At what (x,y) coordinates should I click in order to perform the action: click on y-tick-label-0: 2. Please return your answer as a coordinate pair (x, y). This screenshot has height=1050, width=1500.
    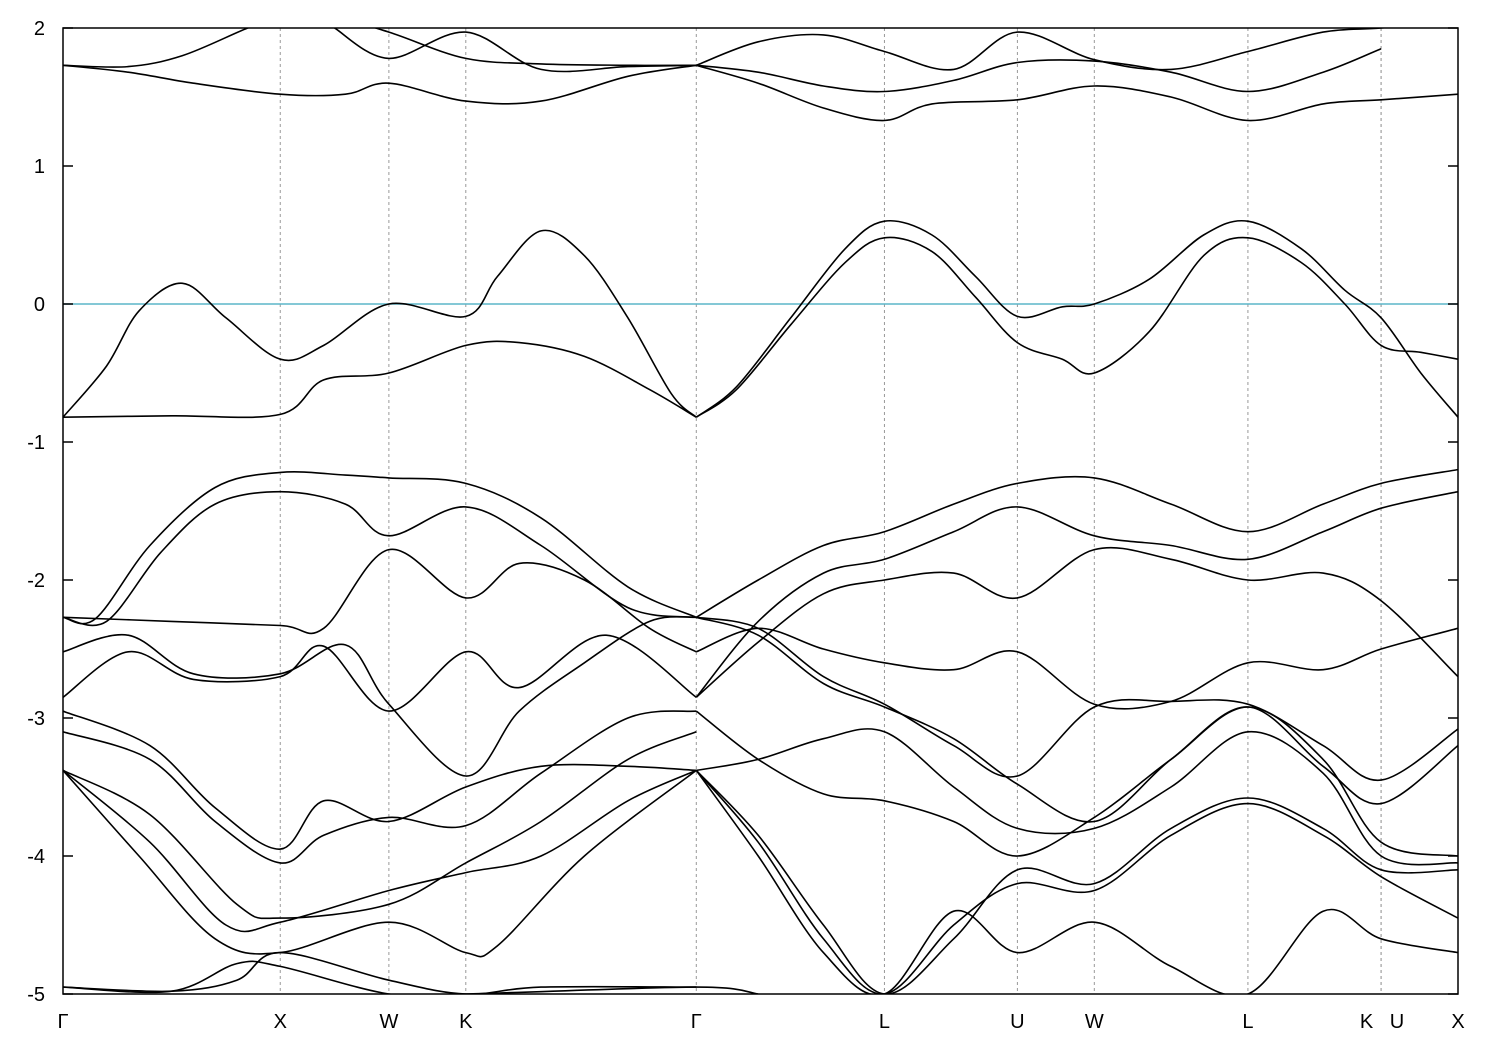
    Looking at the image, I should click on (39, 29).